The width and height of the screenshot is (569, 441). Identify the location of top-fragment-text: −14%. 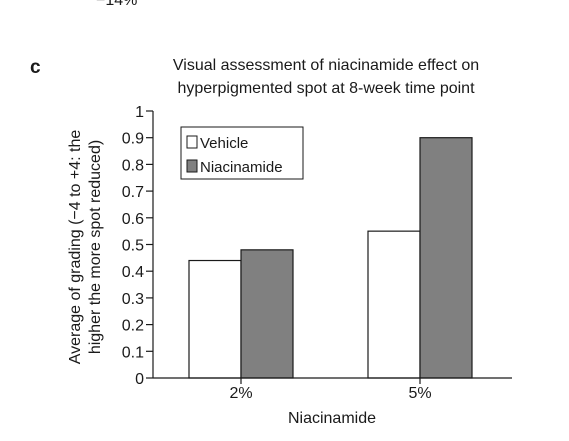
(116, 4).